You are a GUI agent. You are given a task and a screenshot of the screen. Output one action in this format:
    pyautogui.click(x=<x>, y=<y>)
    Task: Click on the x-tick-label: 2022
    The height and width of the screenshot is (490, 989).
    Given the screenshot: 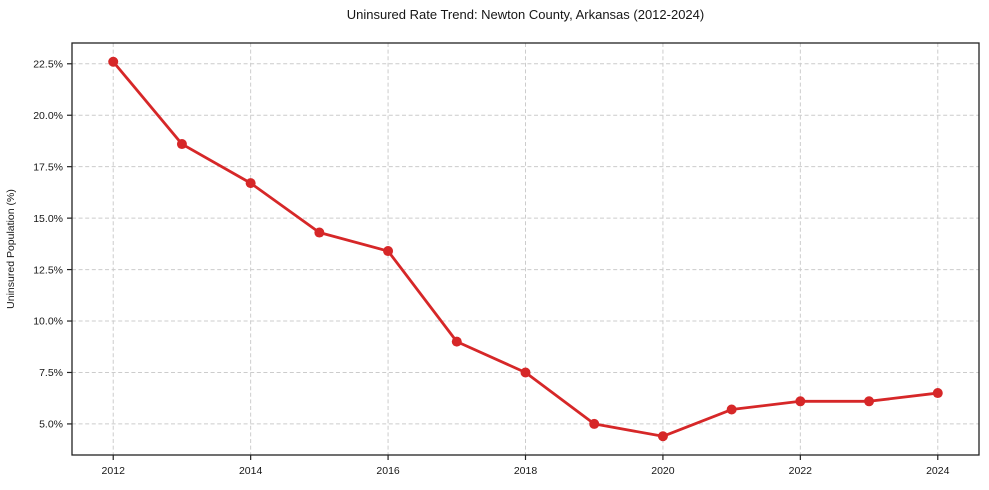 What is the action you would take?
    pyautogui.click(x=801, y=471)
    